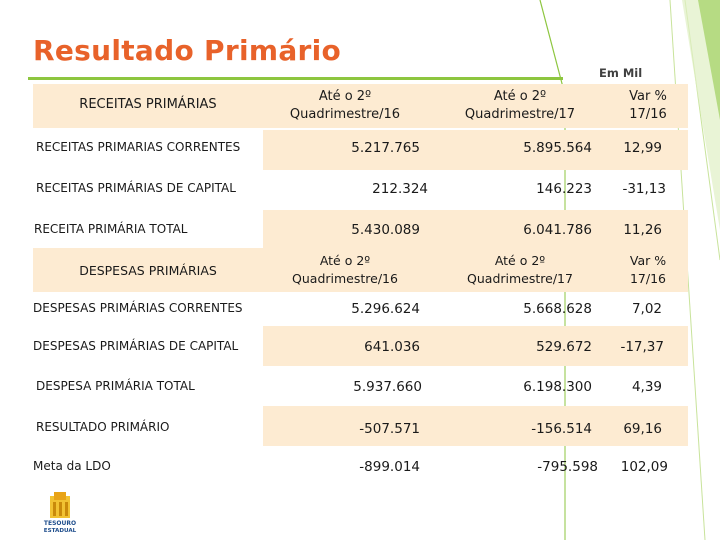 The height and width of the screenshot is (540, 720). What do you see at coordinates (400, 189) in the screenshot?
I see `table-cell-v16: 212.324` at bounding box center [400, 189].